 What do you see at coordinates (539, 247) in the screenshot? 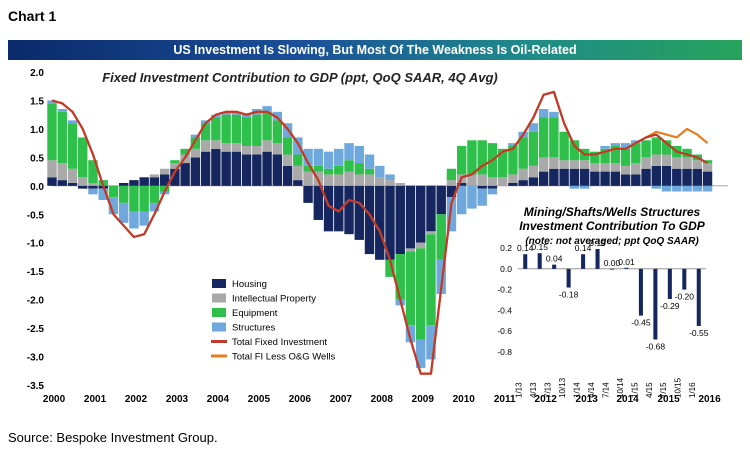
I see `inset-data-label: 0.15` at bounding box center [539, 247].